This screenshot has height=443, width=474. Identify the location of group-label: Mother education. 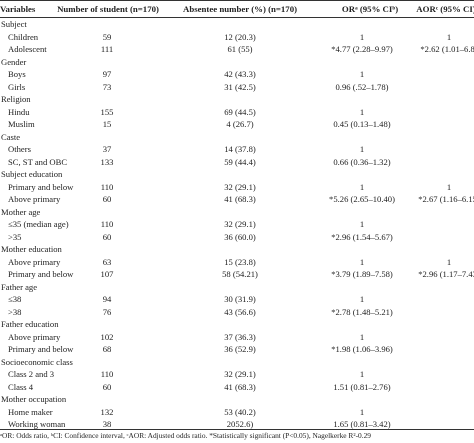
(31, 249).